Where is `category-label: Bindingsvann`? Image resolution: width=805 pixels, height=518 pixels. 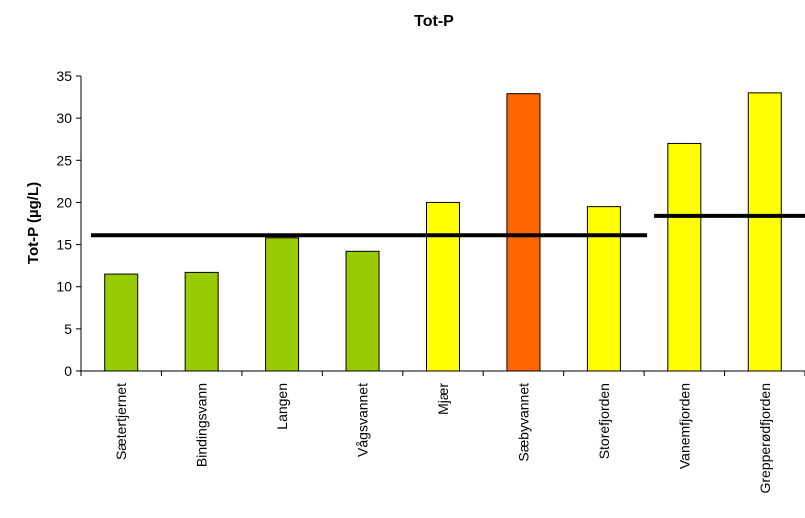
category-label: Bindingsvann is located at coordinates (202, 425).